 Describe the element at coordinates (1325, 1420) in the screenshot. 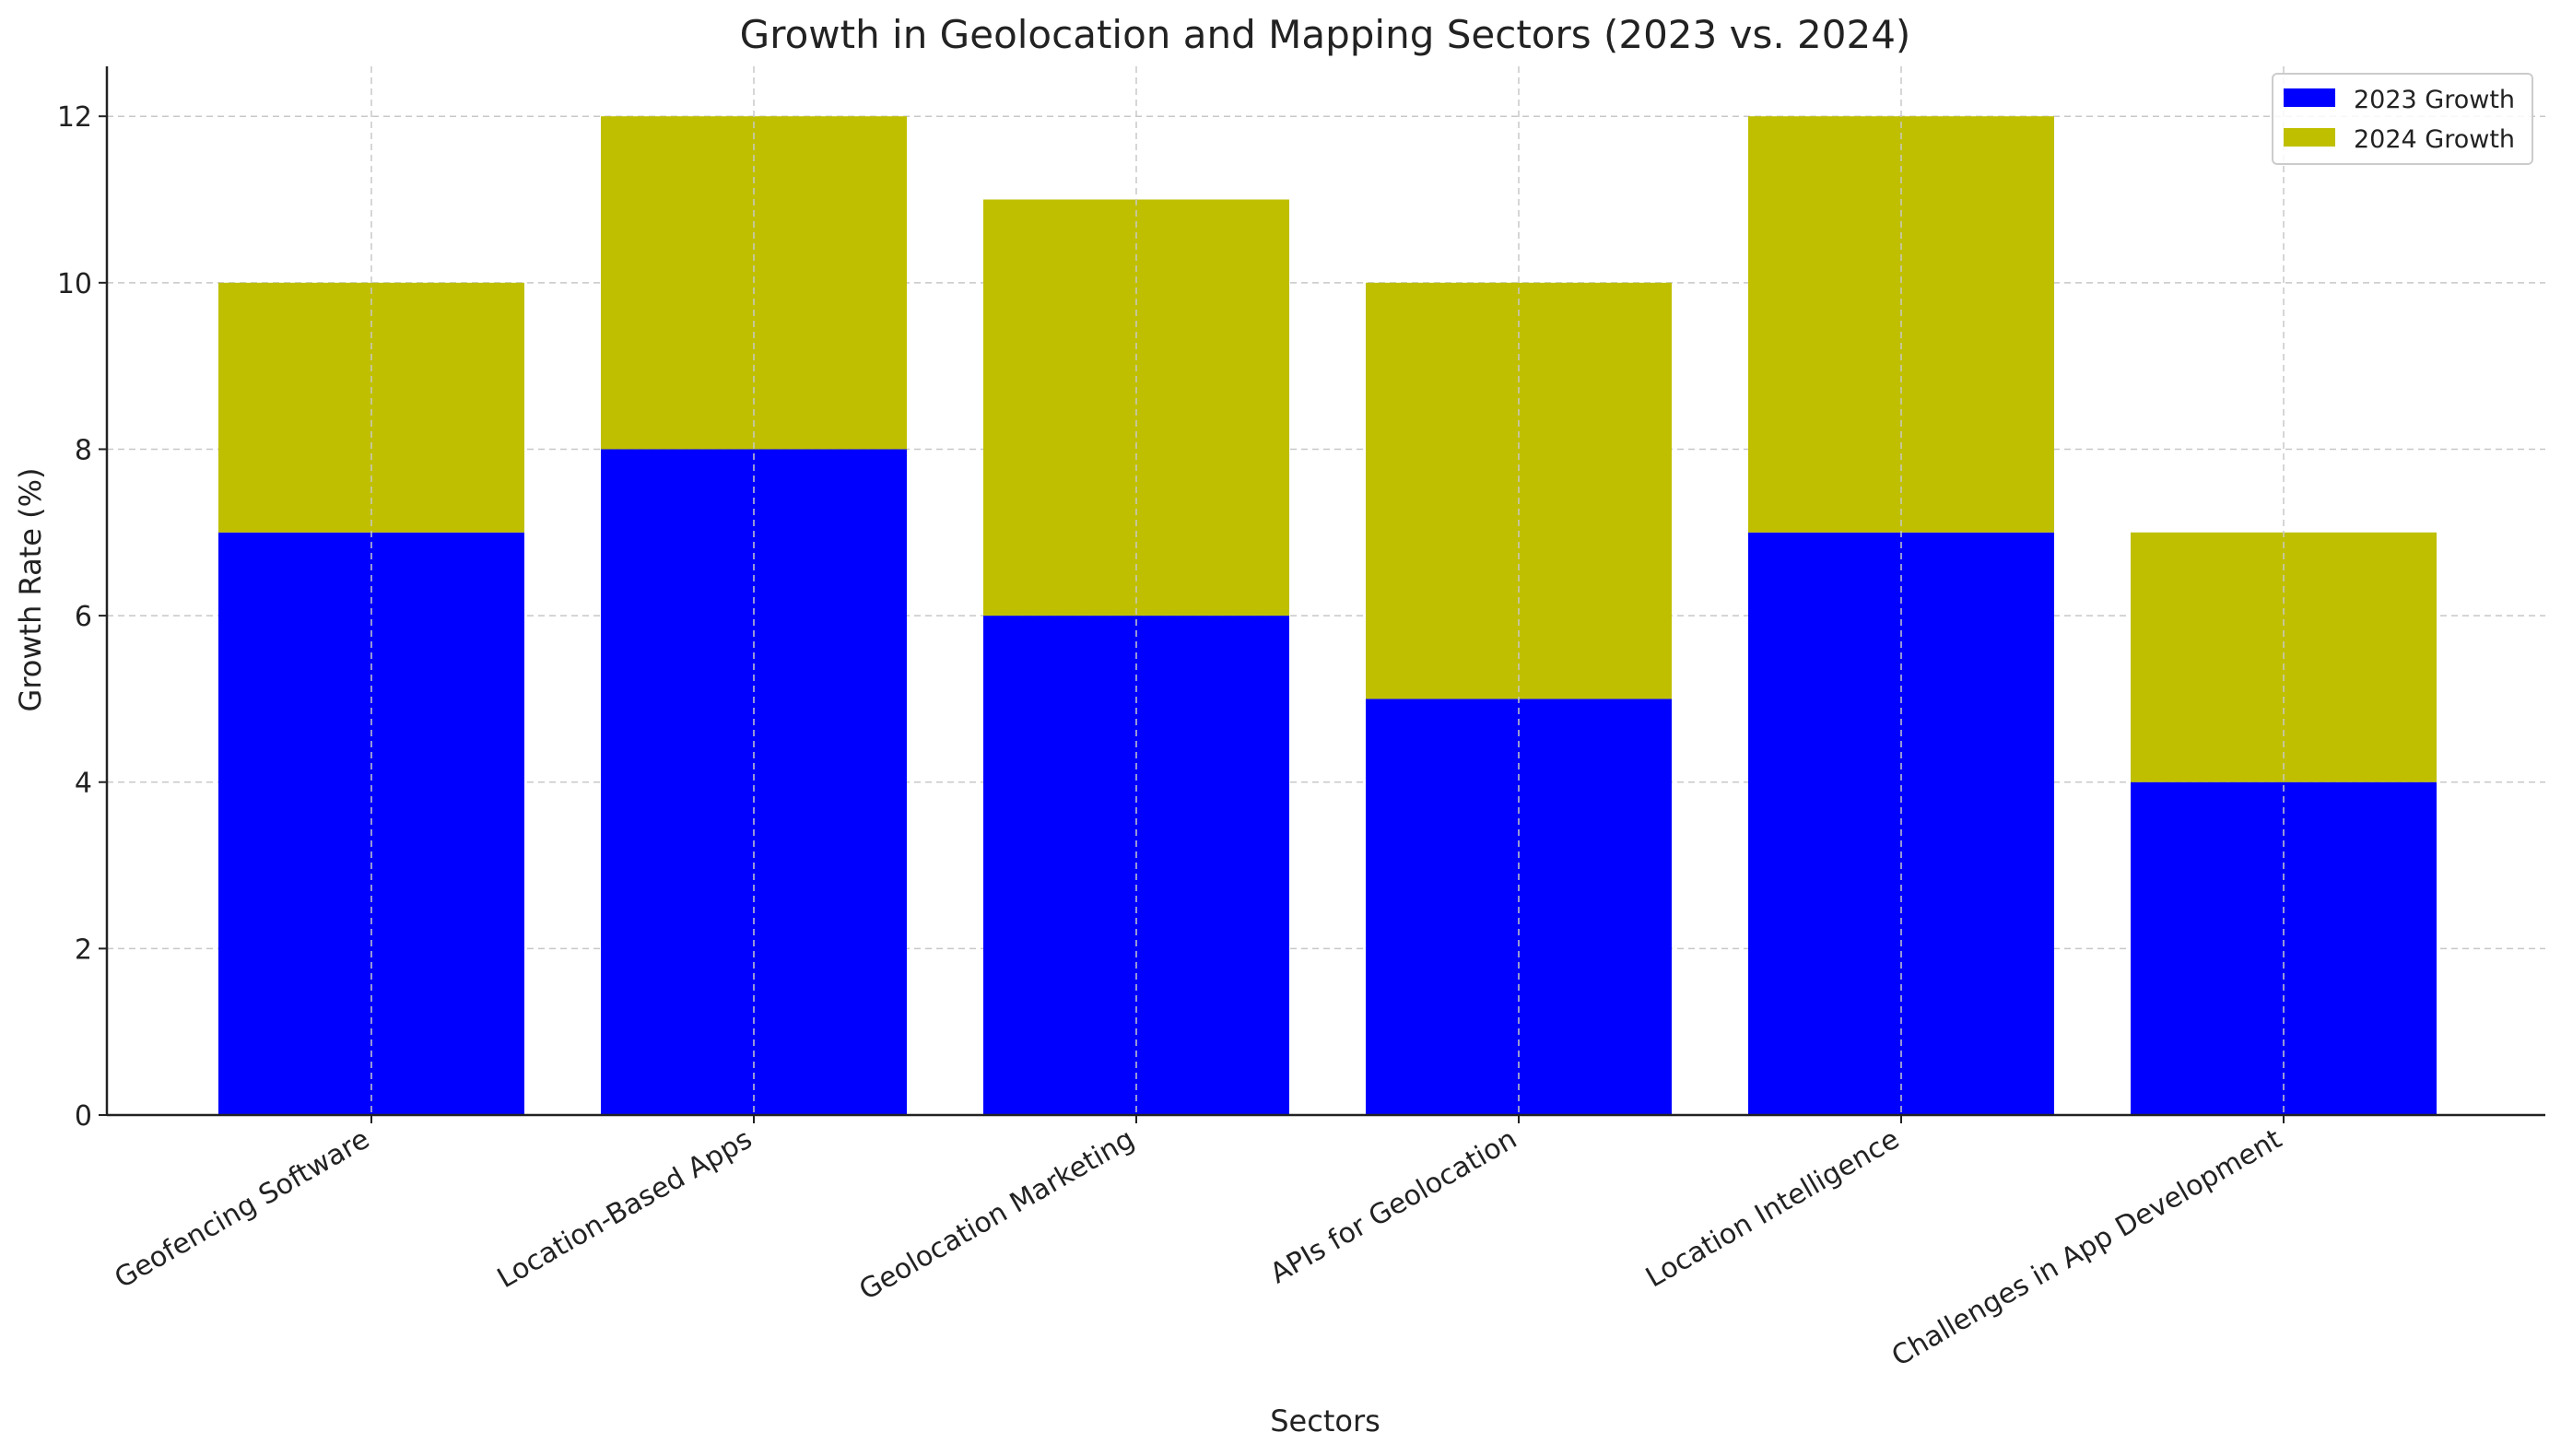

I see `x-axis-label: Sectors` at that location.